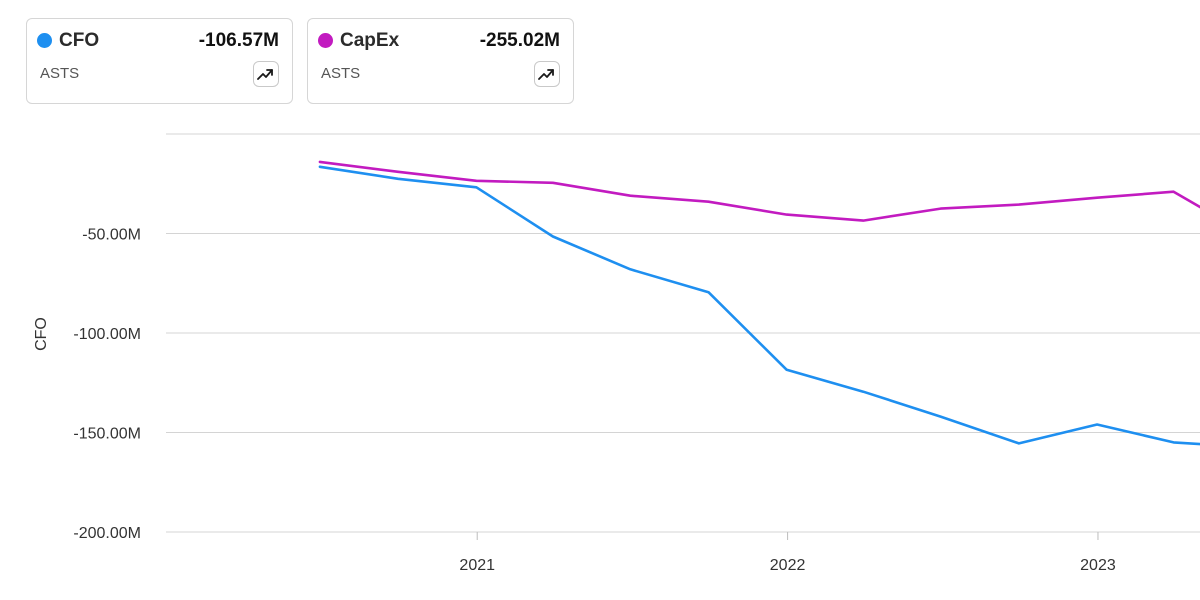  I want to click on y-tick-label: -200.00M, so click(107, 533).